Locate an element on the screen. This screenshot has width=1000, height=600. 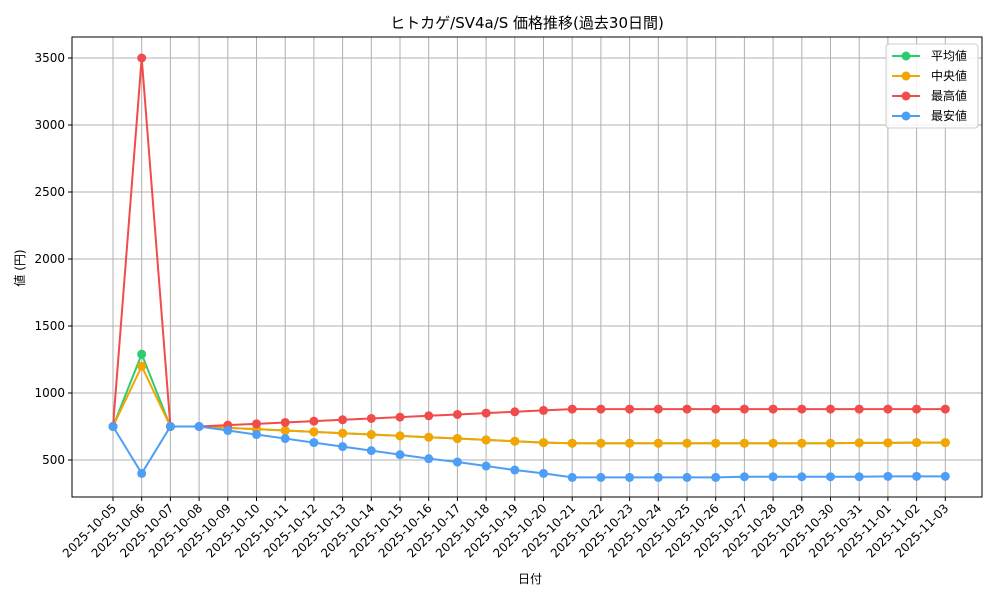
legend-label: 最高値 is located at coordinates (949, 95).